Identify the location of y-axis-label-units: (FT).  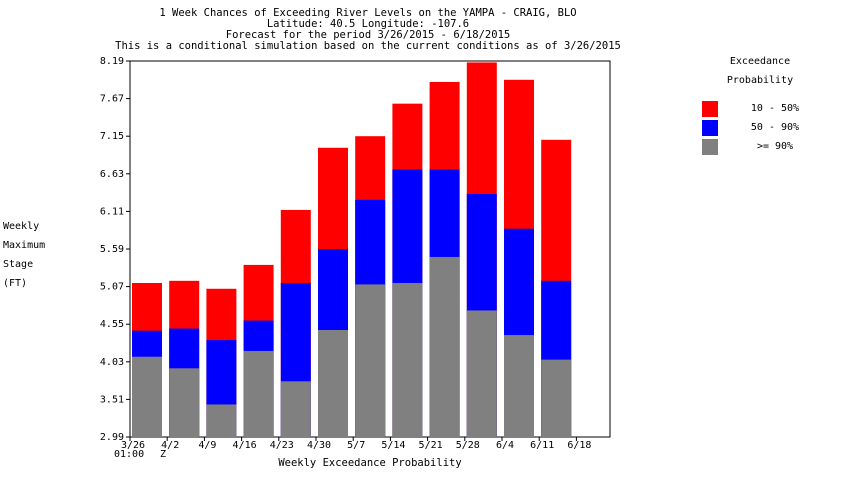
(15, 283).